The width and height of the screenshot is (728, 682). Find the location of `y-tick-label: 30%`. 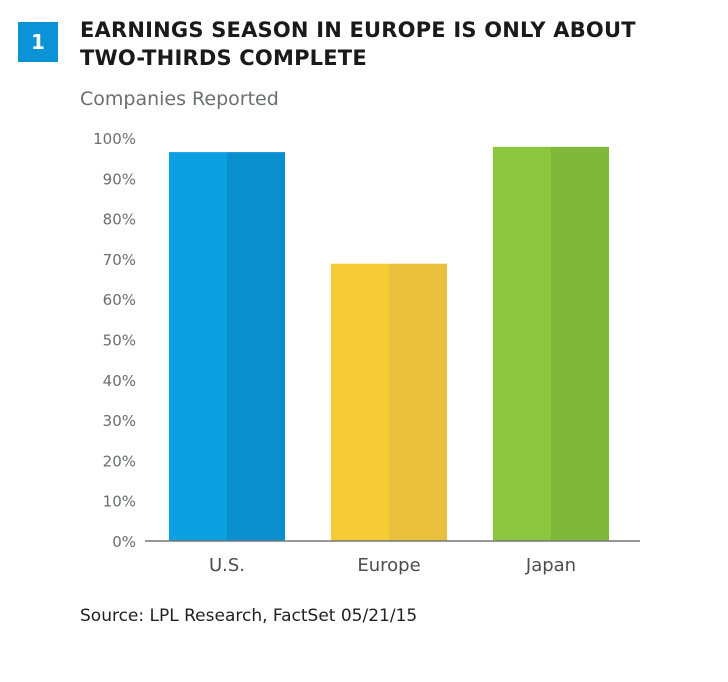

y-tick-label: 30% is located at coordinates (119, 421).